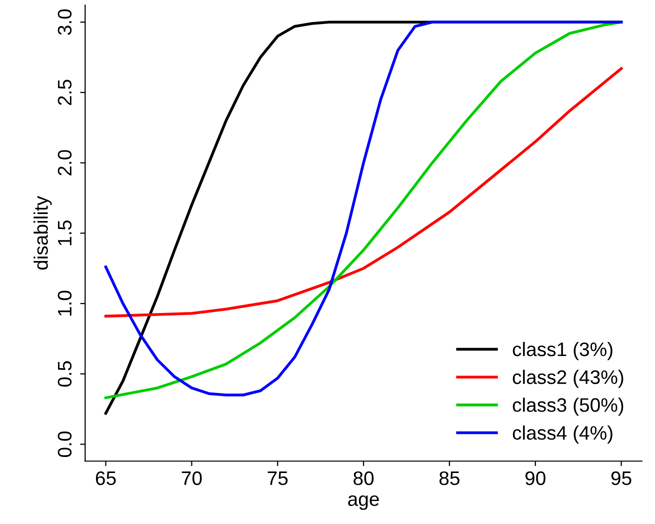 This screenshot has height=524, width=655. Describe the element at coordinates (278, 479) in the screenshot. I see `x-tick-label: 75` at that location.